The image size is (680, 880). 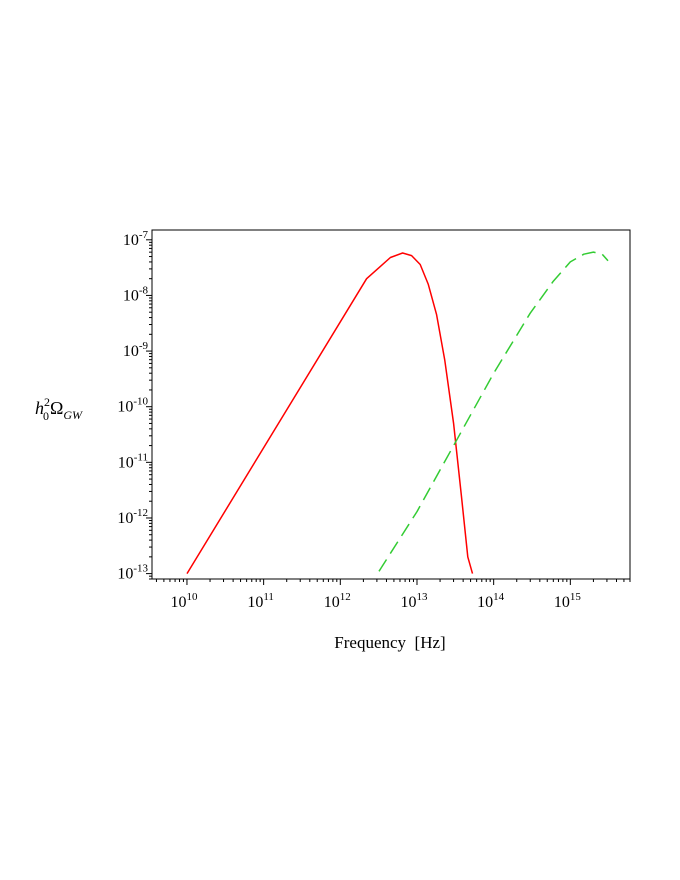 What do you see at coordinates (136, 350) in the screenshot?
I see `y-tick-label: 10⁻⁹` at bounding box center [136, 350].